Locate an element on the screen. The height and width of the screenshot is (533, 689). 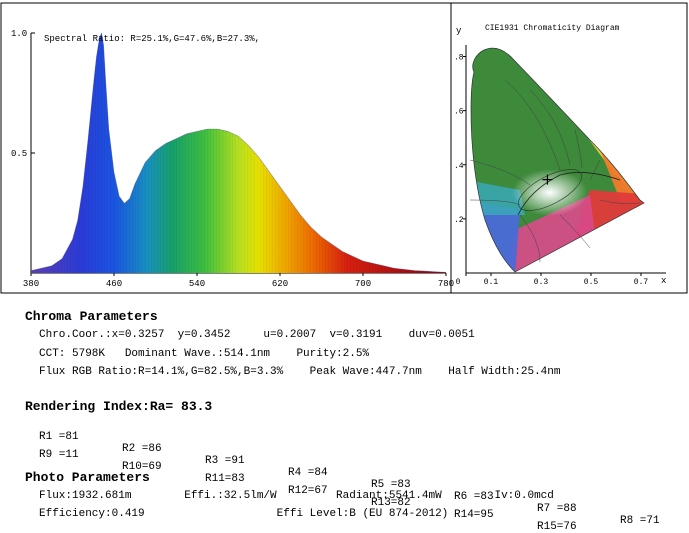
cie-x-tick-label: 0.7 is located at coordinates (641, 282).